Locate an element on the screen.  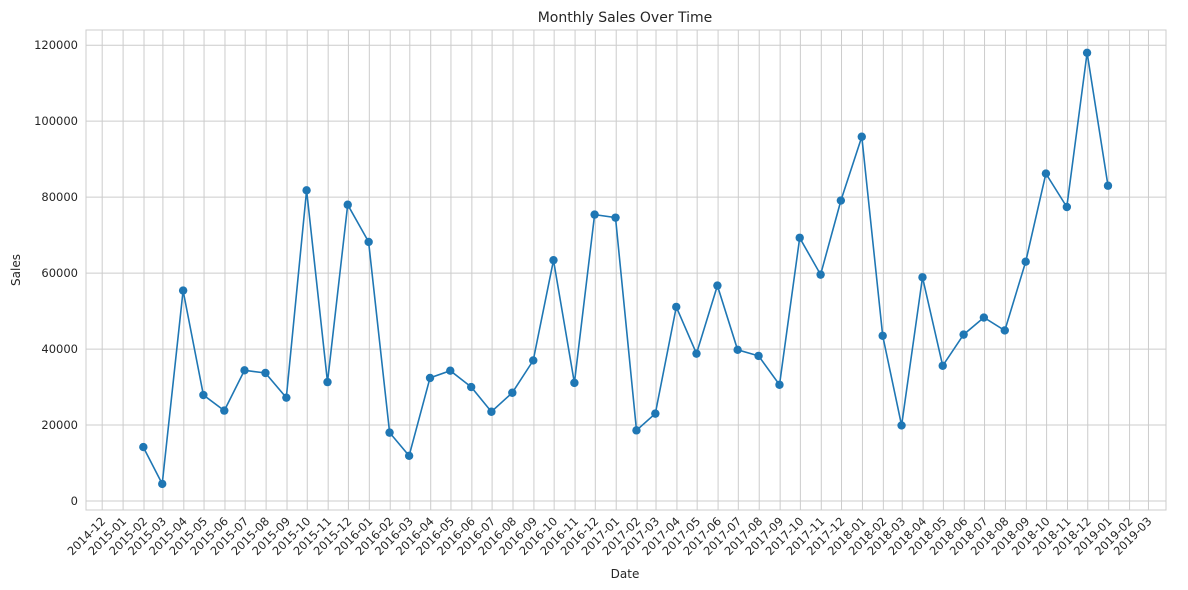
y-axis-ticks: 0 20000 40000 60000 80000 100000 120000 is located at coordinates (56, 273).